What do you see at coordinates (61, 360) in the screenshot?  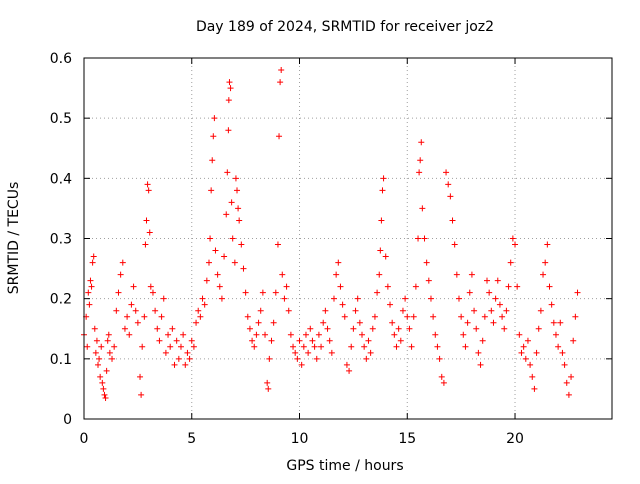 I see `y-tick-label: 0.1` at bounding box center [61, 360].